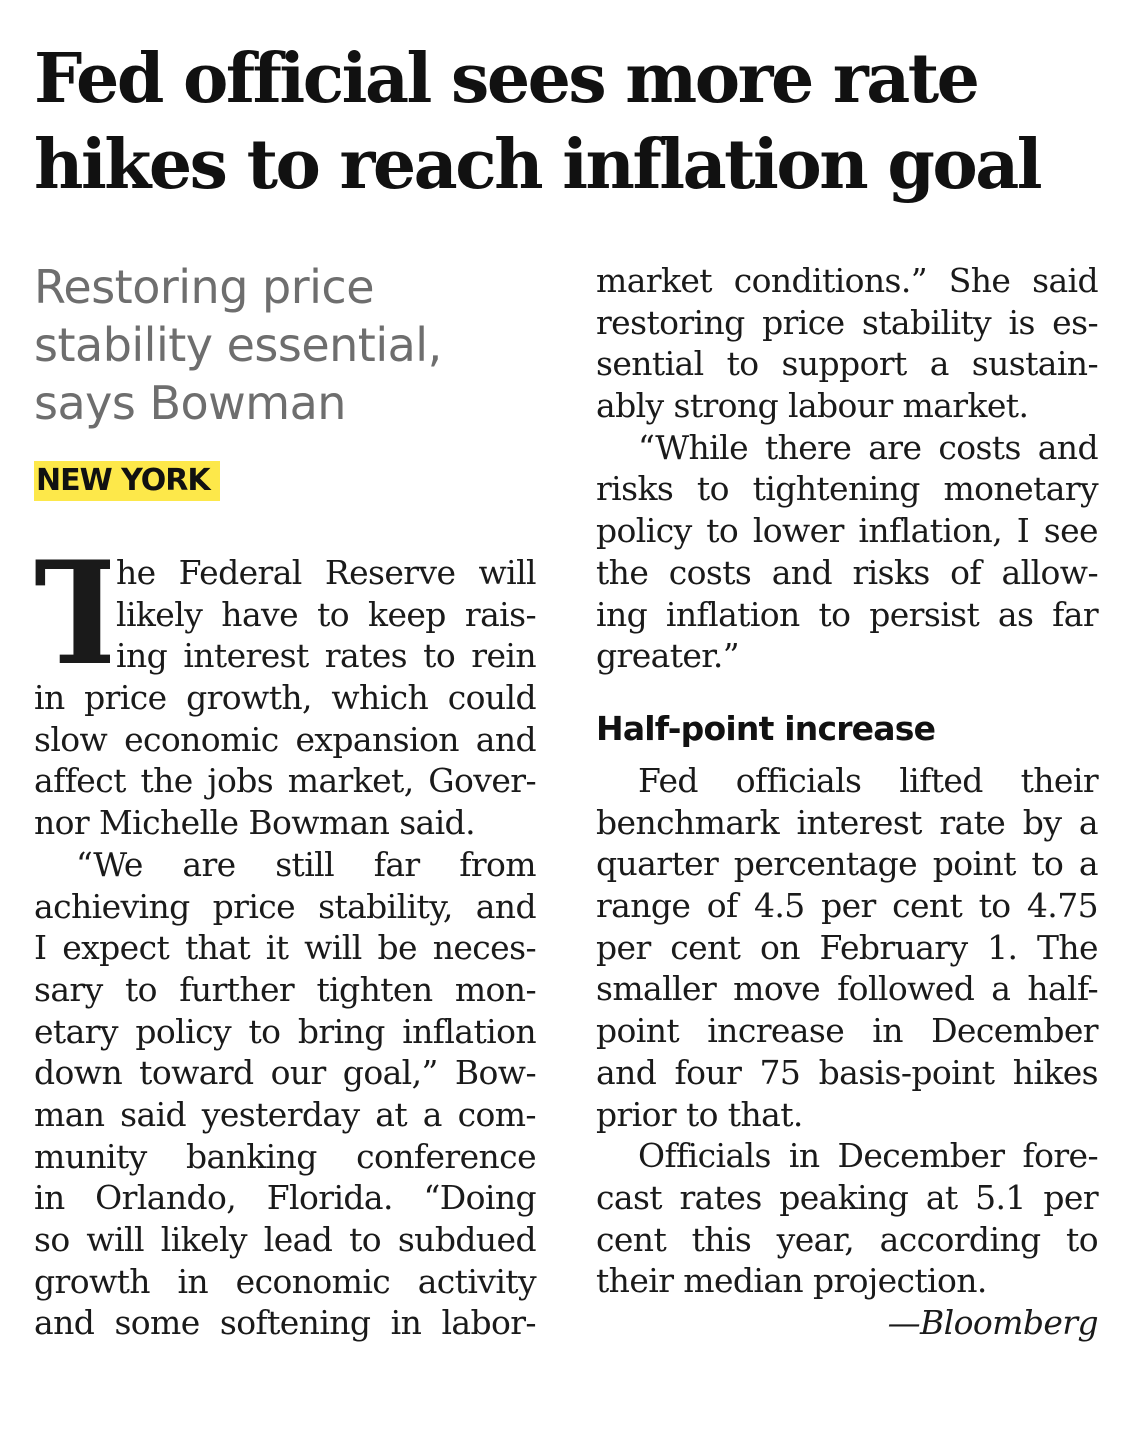  Describe the element at coordinates (847, 1197) in the screenshot. I see `body-line: cast rates peaking at 5.1 per` at that location.